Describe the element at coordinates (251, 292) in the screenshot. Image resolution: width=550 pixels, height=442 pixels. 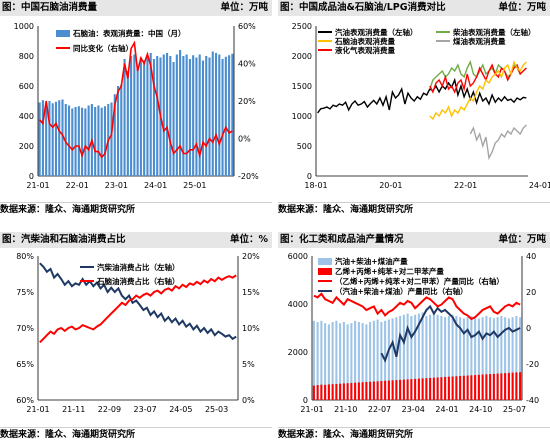
I see `y-tick-label-right: 15%` at that location.